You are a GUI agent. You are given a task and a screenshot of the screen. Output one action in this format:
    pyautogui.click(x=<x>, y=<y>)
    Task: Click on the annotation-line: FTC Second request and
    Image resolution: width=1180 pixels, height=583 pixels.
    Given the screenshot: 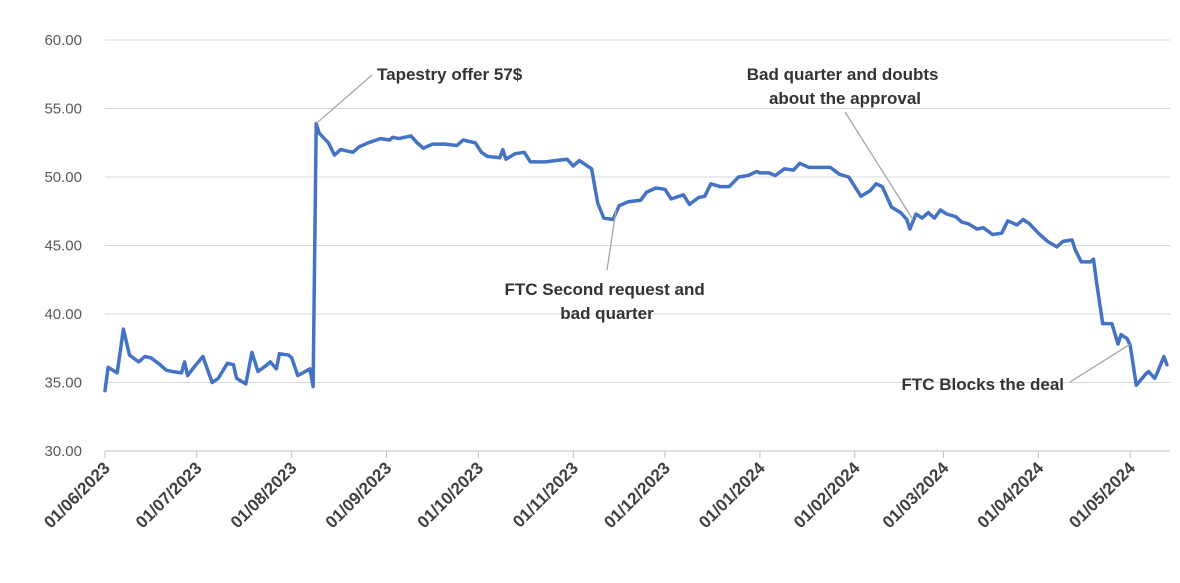 What is the action you would take?
    pyautogui.click(x=605, y=289)
    